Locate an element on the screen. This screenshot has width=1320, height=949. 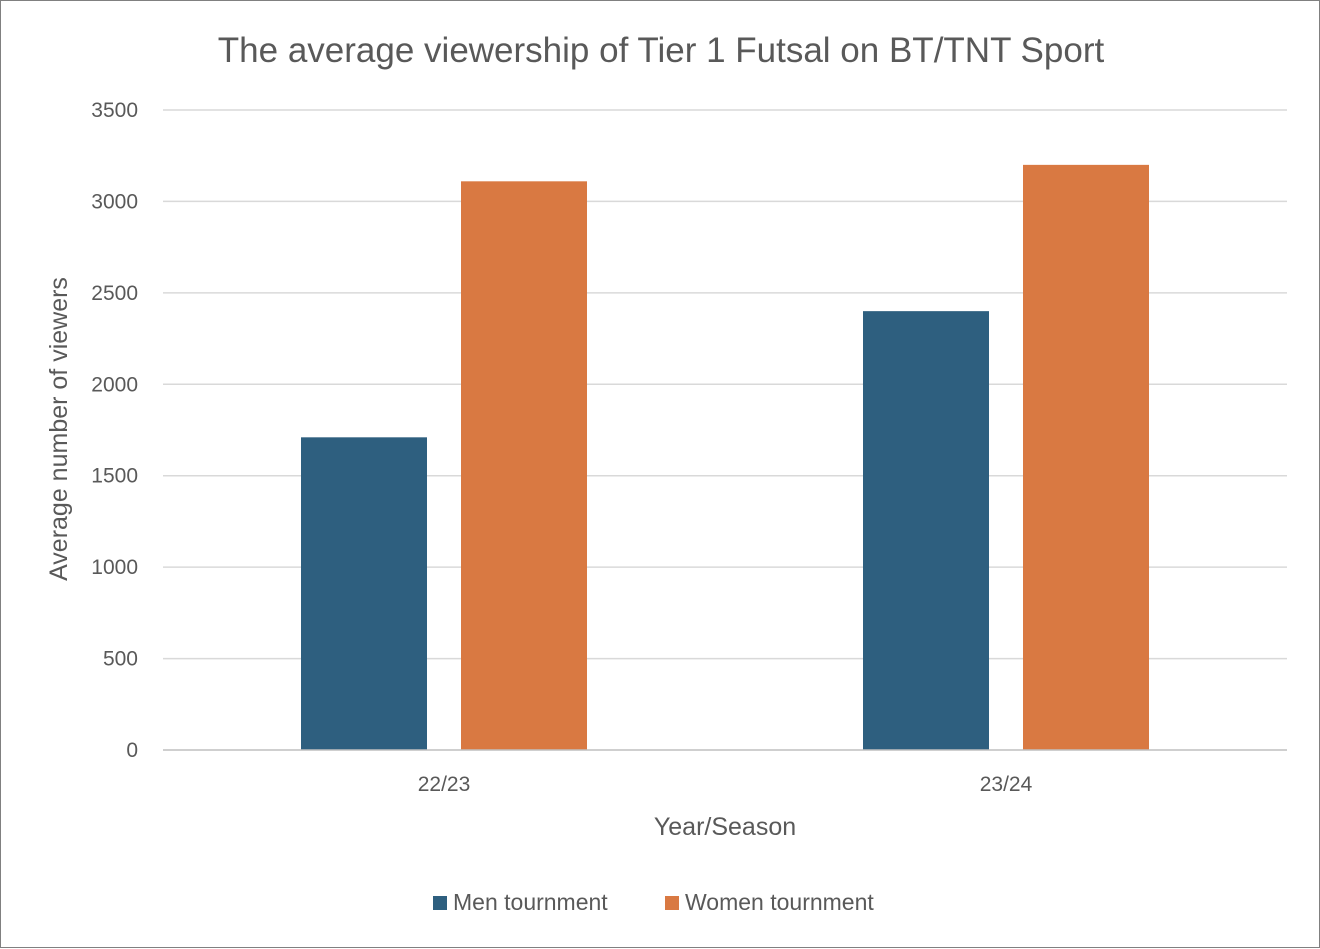
y-tick-label: 3000 is located at coordinates (114, 201).